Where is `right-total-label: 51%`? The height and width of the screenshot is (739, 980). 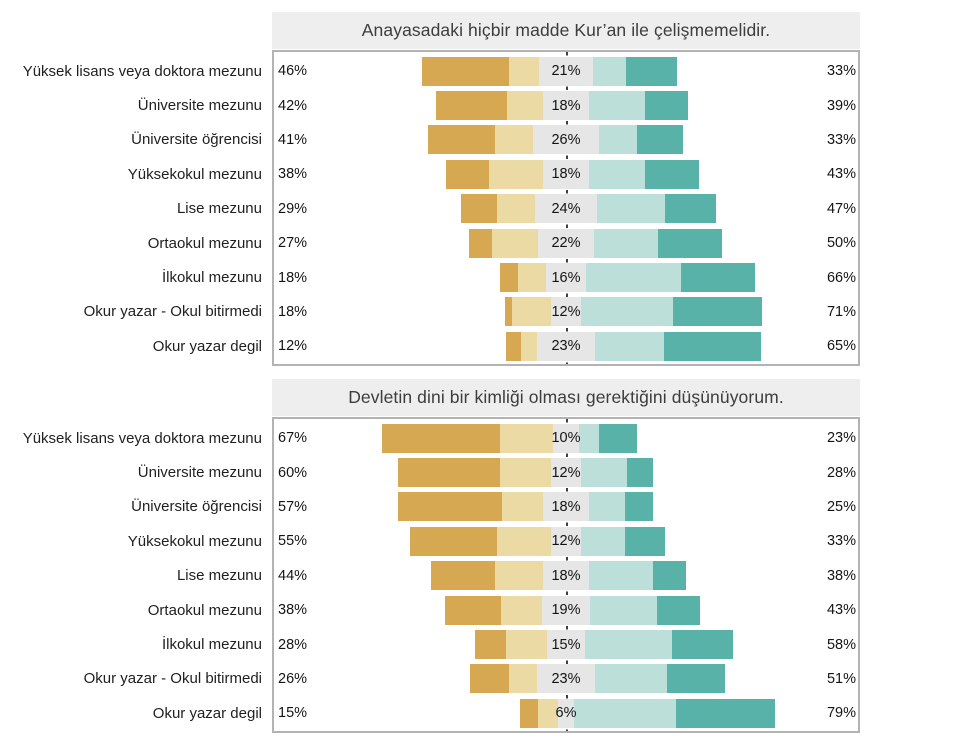
right-total-label: 51% is located at coordinates (841, 678).